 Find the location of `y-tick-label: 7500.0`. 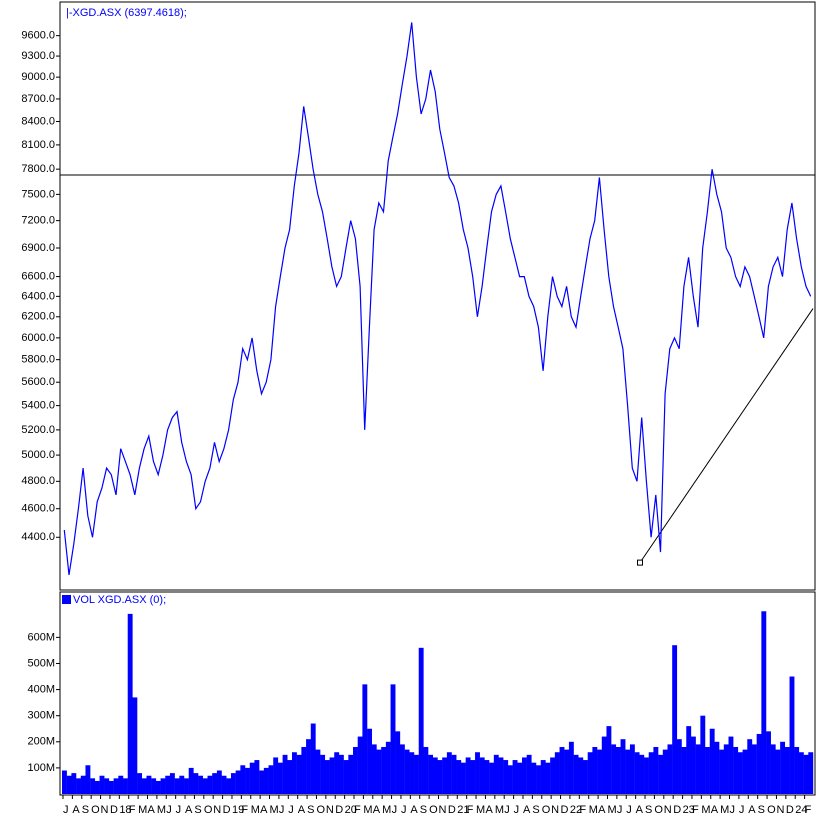

y-tick-label: 7500.0 is located at coordinates (38, 194).